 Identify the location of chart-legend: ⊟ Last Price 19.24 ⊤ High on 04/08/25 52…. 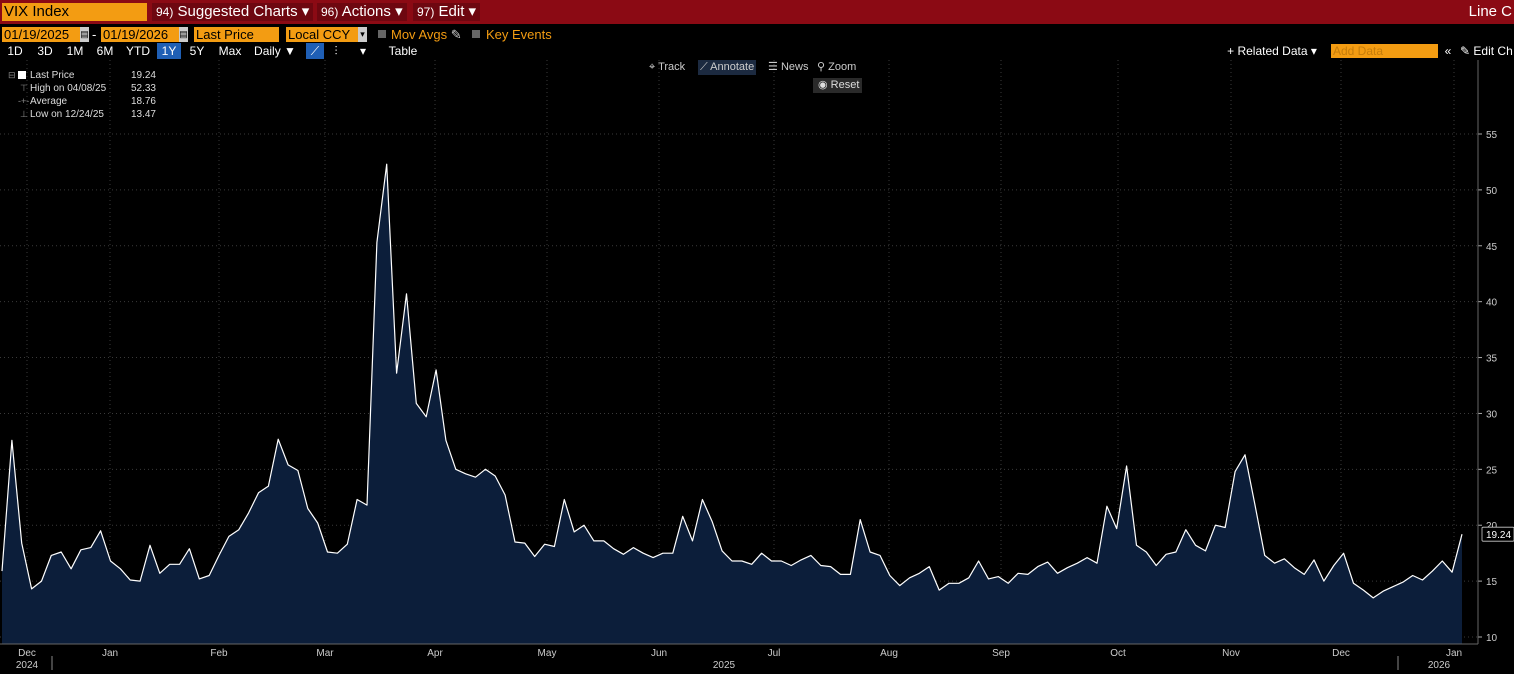
(82, 95).